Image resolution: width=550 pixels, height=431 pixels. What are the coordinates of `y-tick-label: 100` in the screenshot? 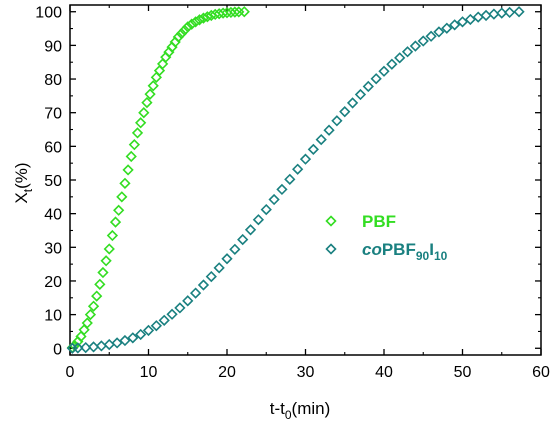 It's located at (48, 13).